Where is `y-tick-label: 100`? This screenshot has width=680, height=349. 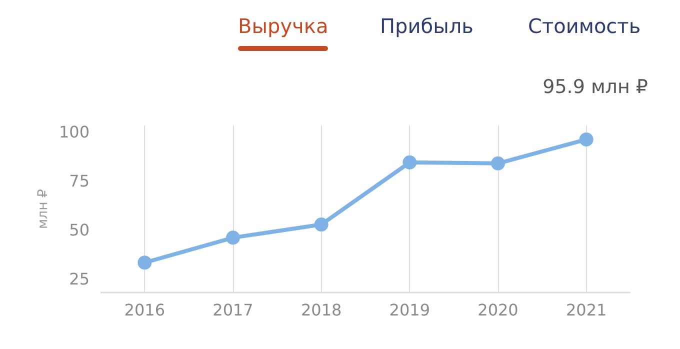
y-tick-label: 100 is located at coordinates (74, 132).